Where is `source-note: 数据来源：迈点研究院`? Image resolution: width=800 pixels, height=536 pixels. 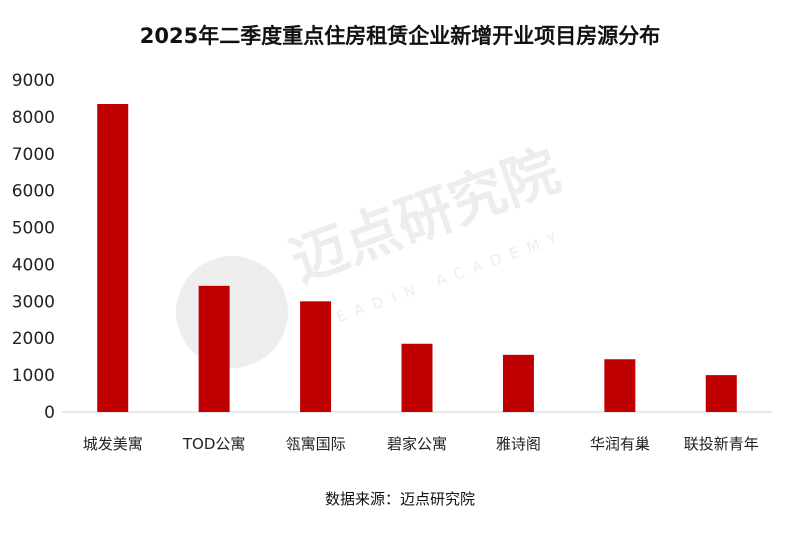
source-note: 数据来源：迈点研究院 is located at coordinates (399, 499).